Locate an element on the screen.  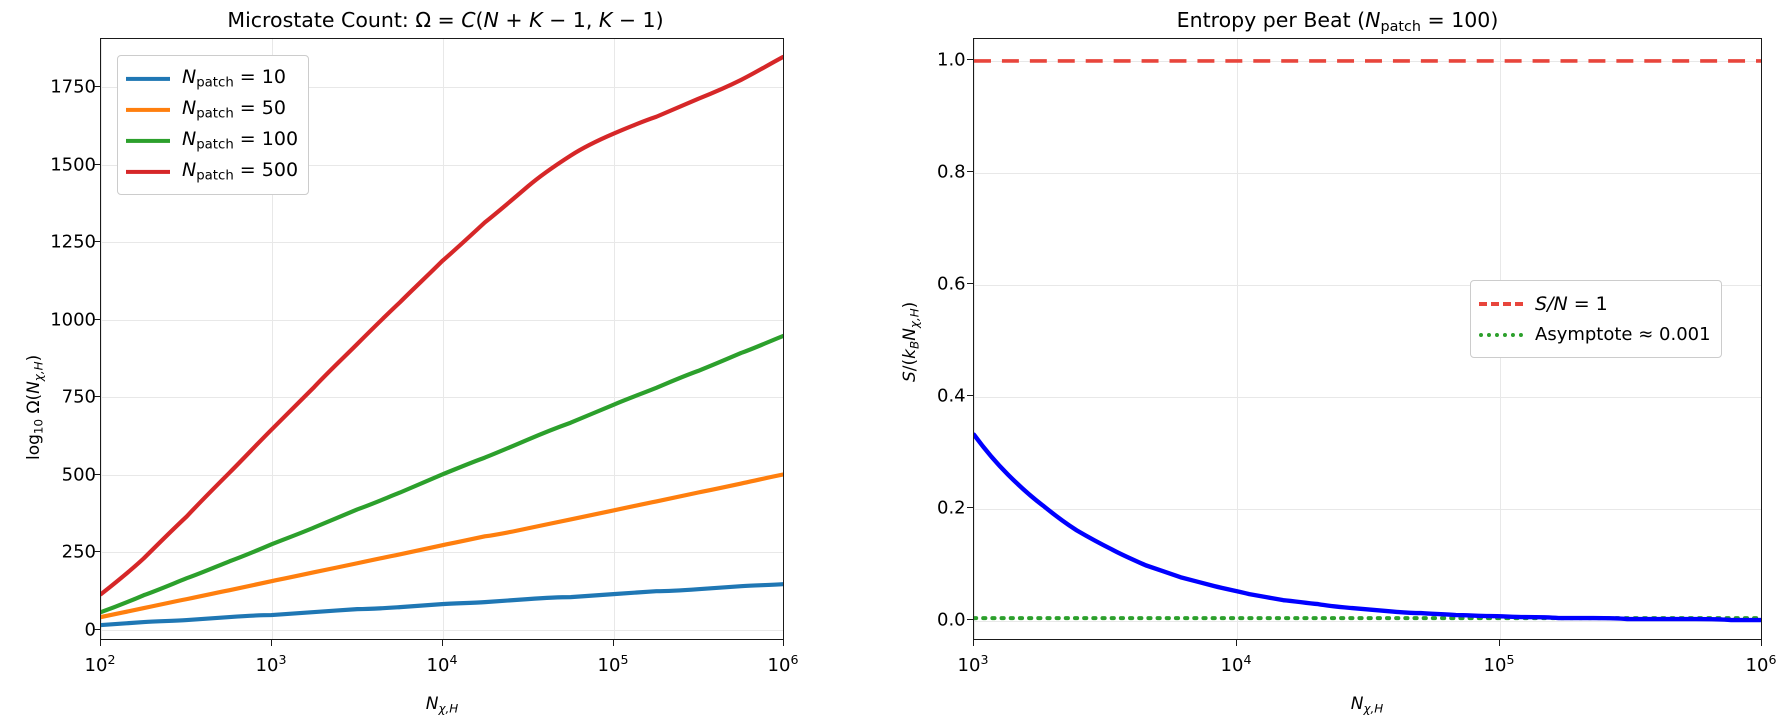
left-title-open: ( is located at coordinates (479, 20).